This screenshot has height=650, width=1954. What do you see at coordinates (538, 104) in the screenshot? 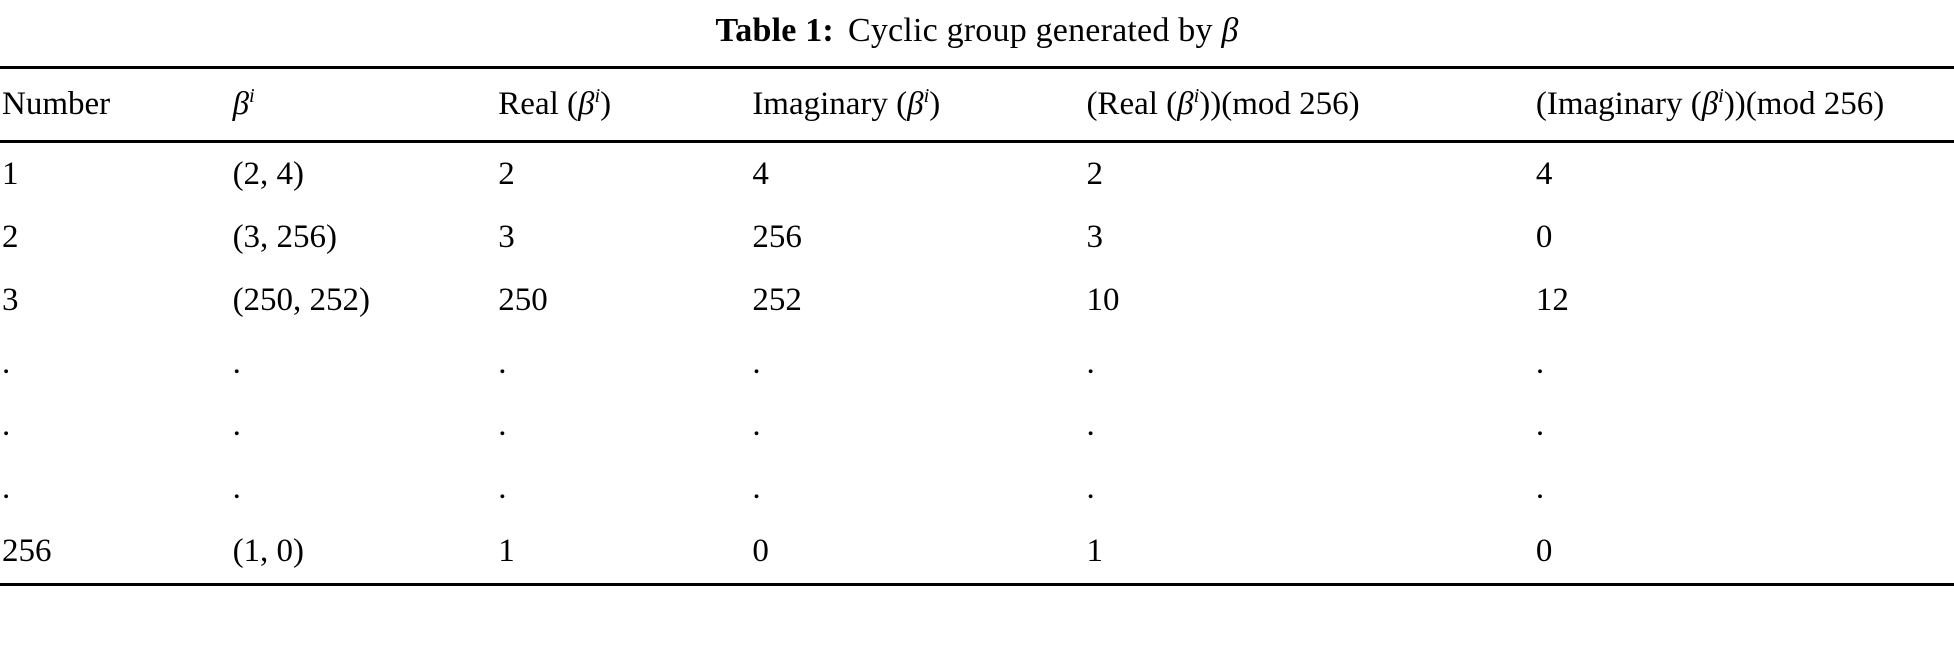
I see `header-text: Real (` at bounding box center [538, 104].